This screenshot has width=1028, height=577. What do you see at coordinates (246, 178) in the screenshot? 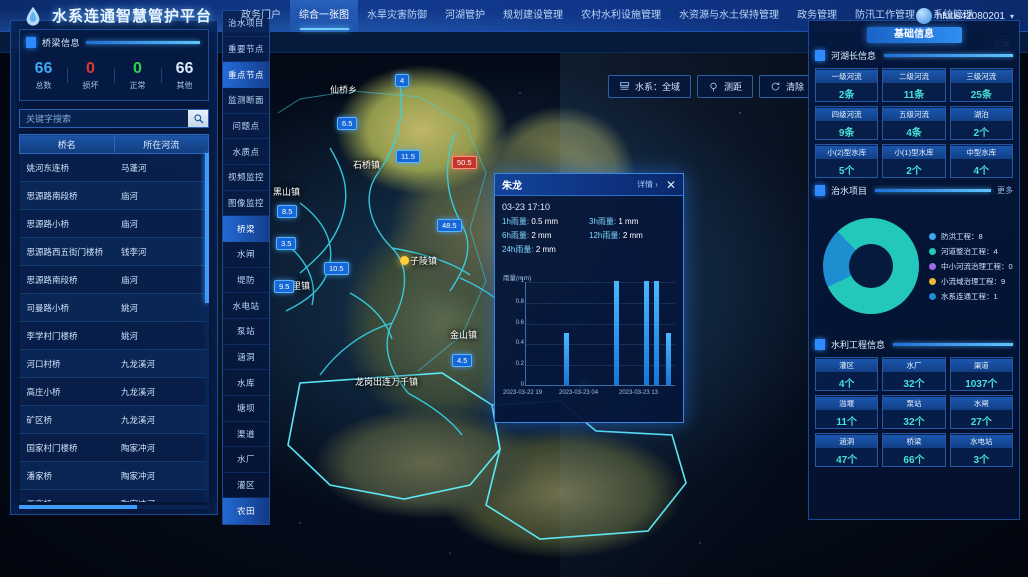
I see `layer-item-6: 视频监控` at bounding box center [246, 178].